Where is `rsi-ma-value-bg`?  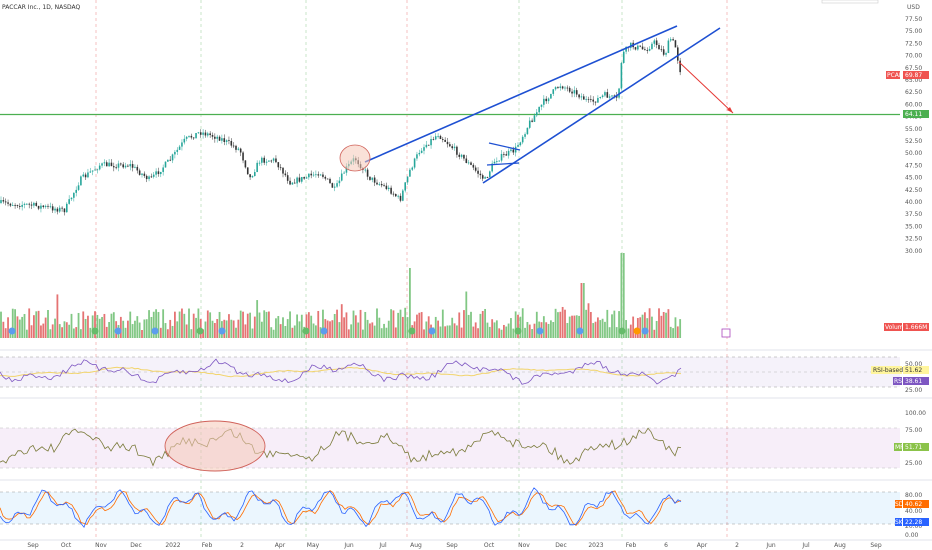 rsi-ma-value-bg is located at coordinates (916, 370).